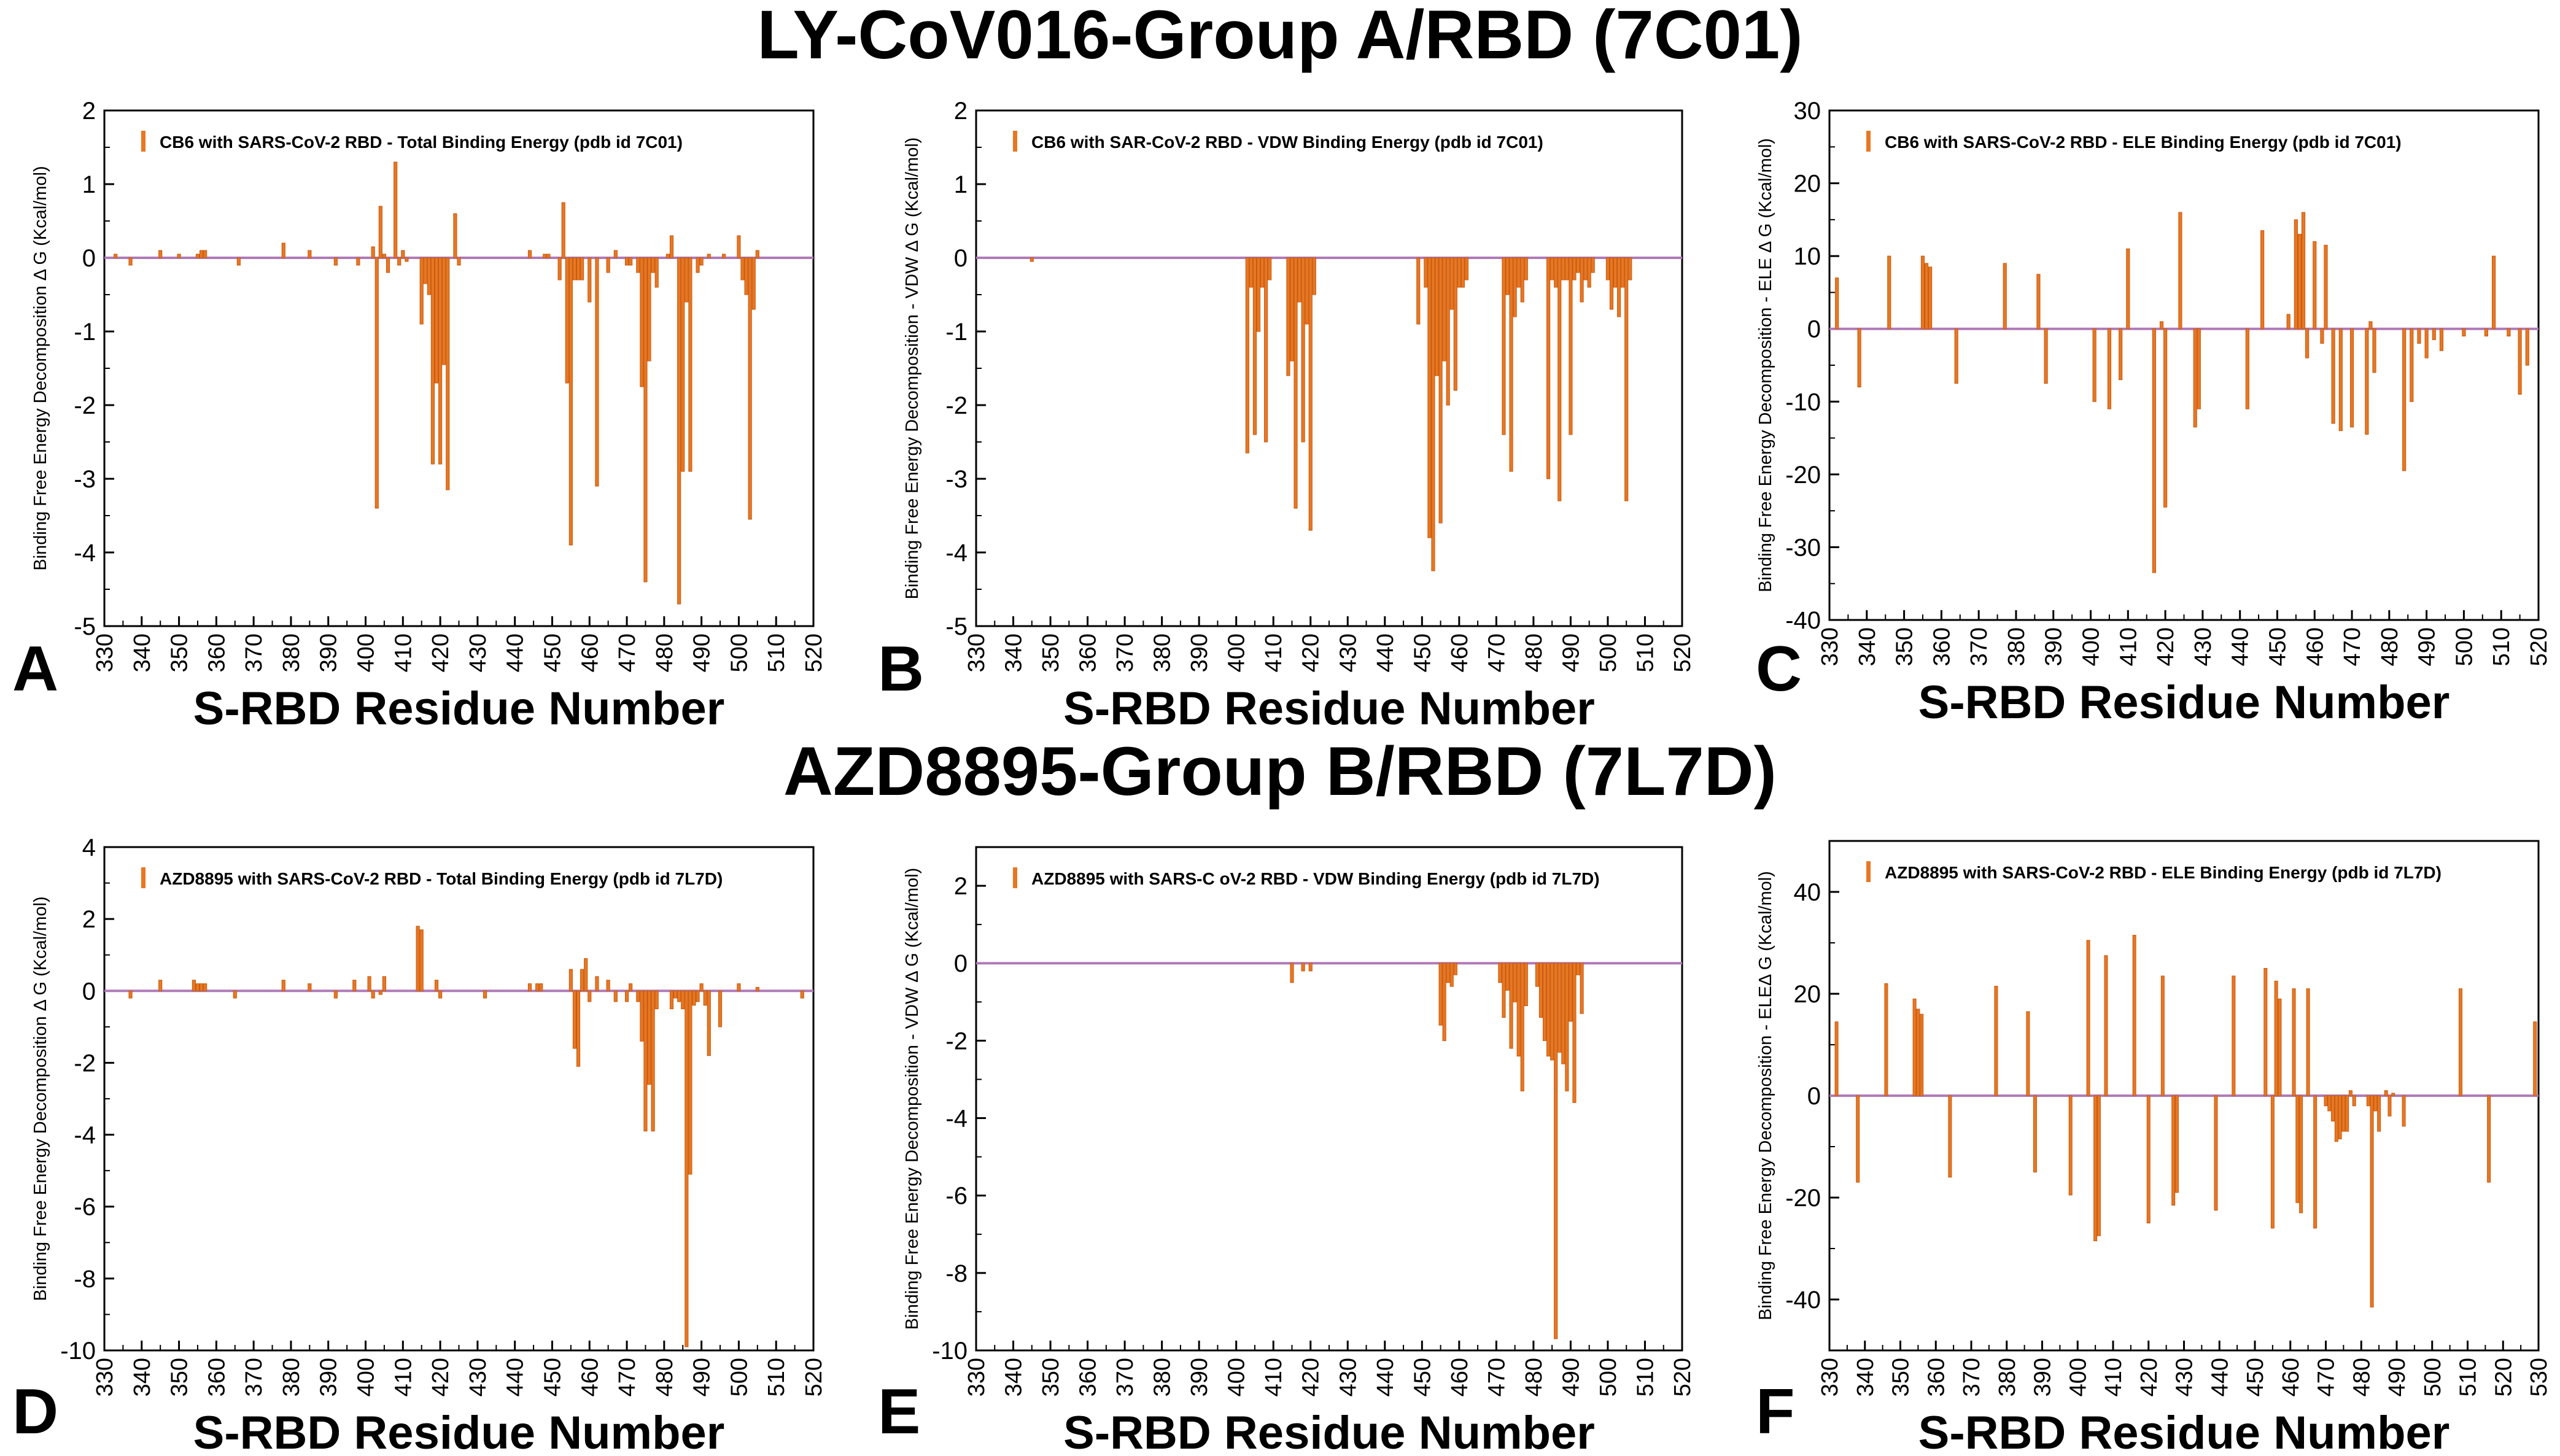  Describe the element at coordinates (1199, 1377) in the screenshot. I see `x-tick-label: 390` at that location.